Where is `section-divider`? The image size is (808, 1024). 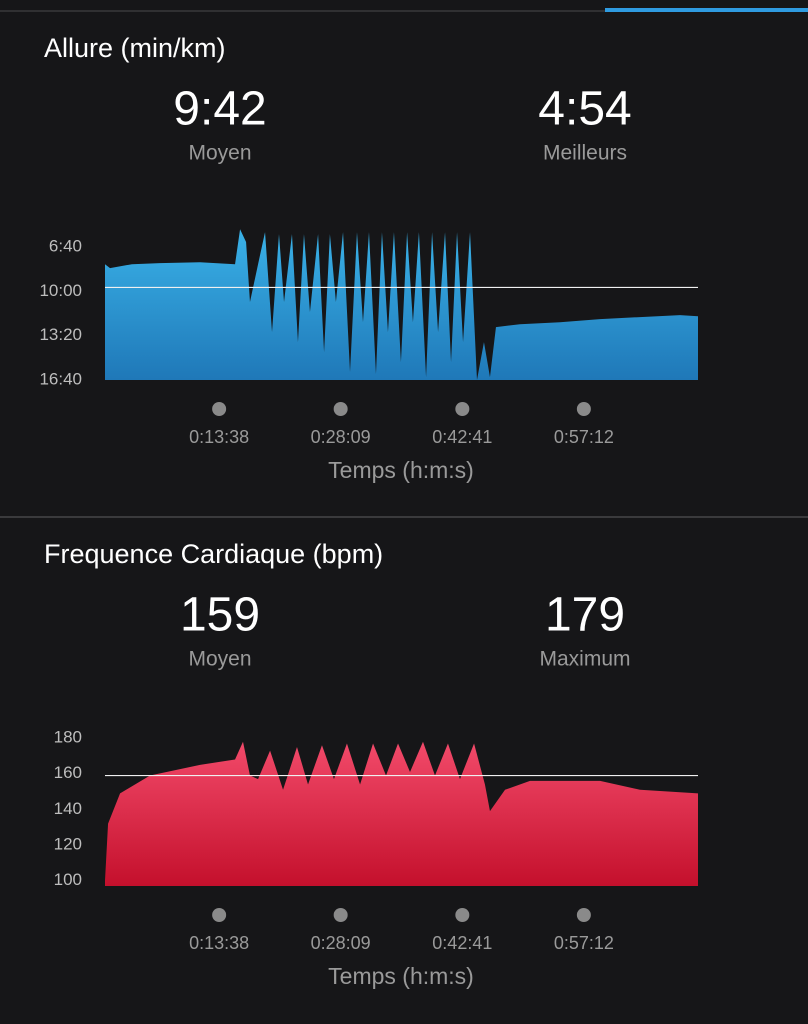 section-divider is located at coordinates (404, 517).